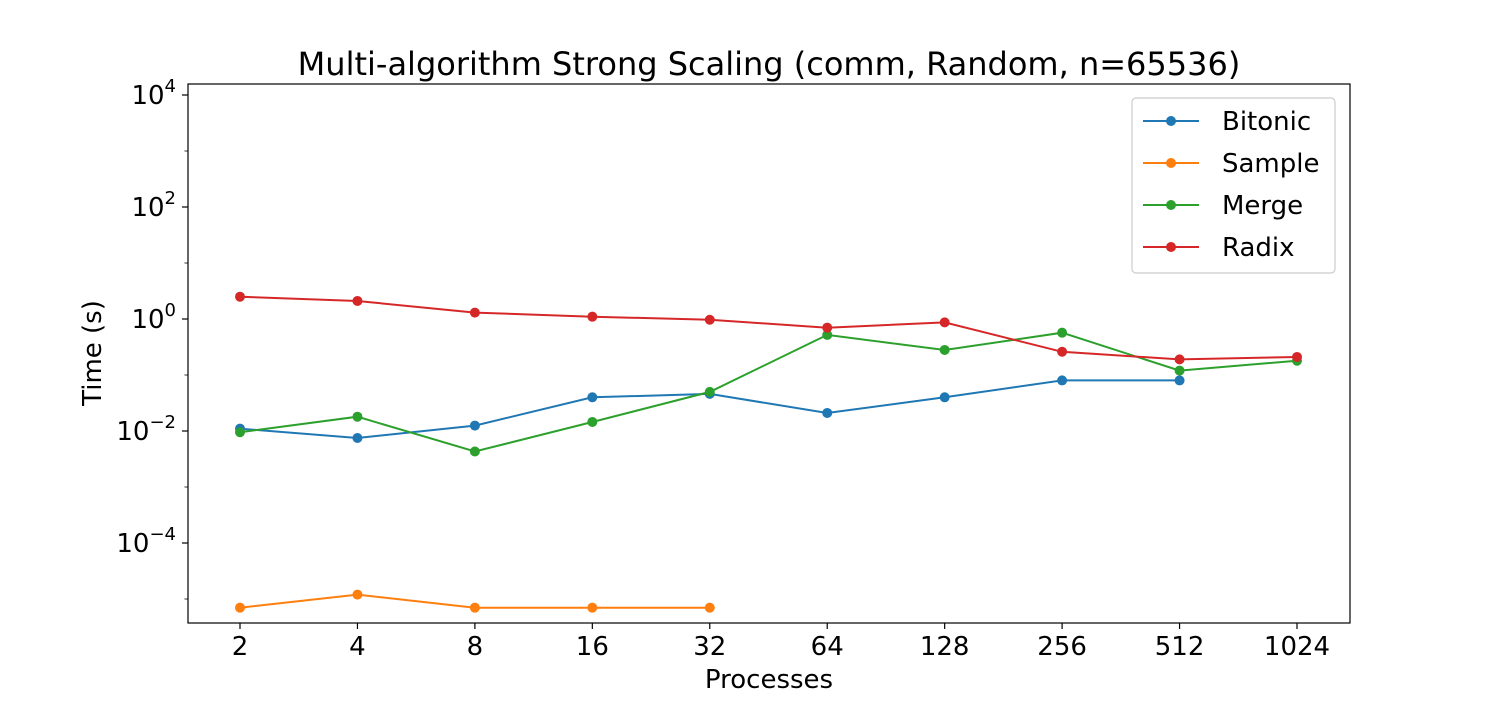 The width and height of the screenshot is (1500, 704). I want to click on x-tick-label: 4, so click(357, 647).